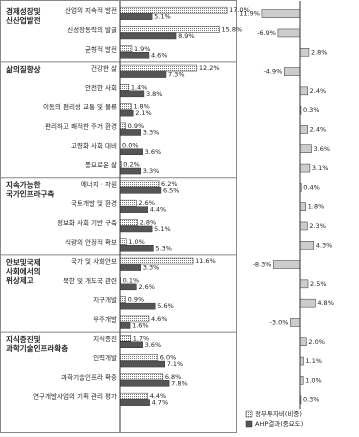 This screenshot has width=359, height=437. Describe the element at coordinates (171, 190) in the screenshot. I see `value-label: 6.5%` at that location.